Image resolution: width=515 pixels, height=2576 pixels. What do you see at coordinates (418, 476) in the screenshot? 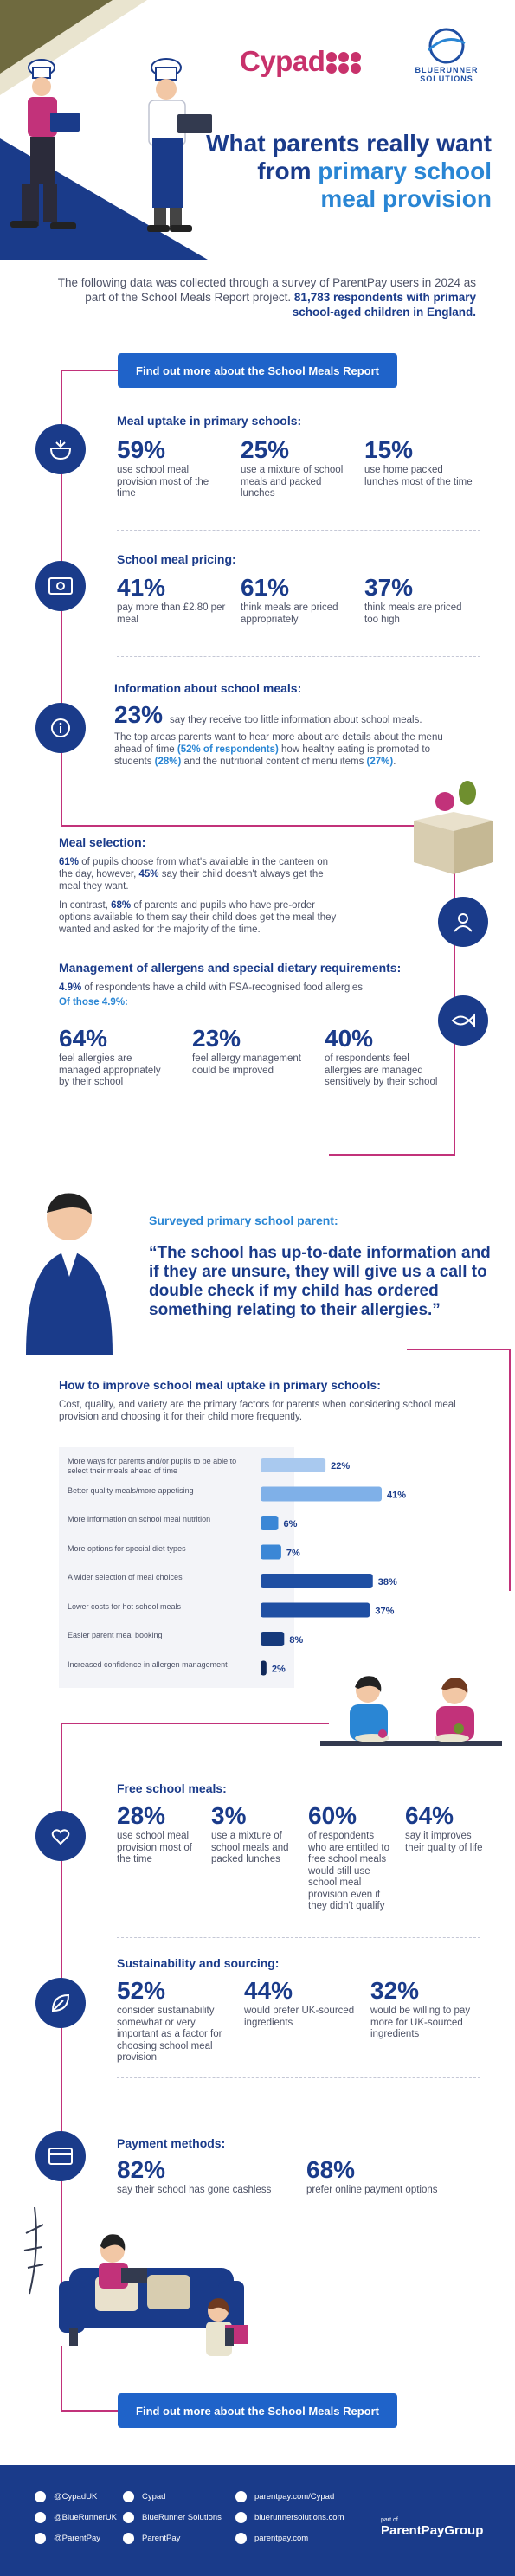
I see `stat-label: use home packed lunches most of the time` at bounding box center [418, 476].